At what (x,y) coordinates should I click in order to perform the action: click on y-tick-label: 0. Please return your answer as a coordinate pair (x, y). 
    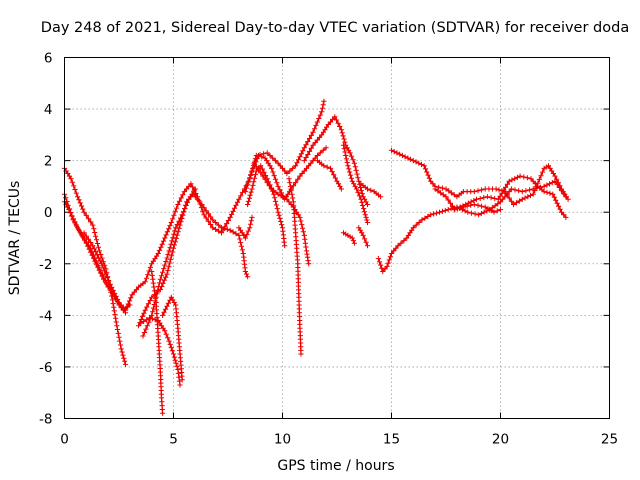
    Looking at the image, I should click on (48, 213).